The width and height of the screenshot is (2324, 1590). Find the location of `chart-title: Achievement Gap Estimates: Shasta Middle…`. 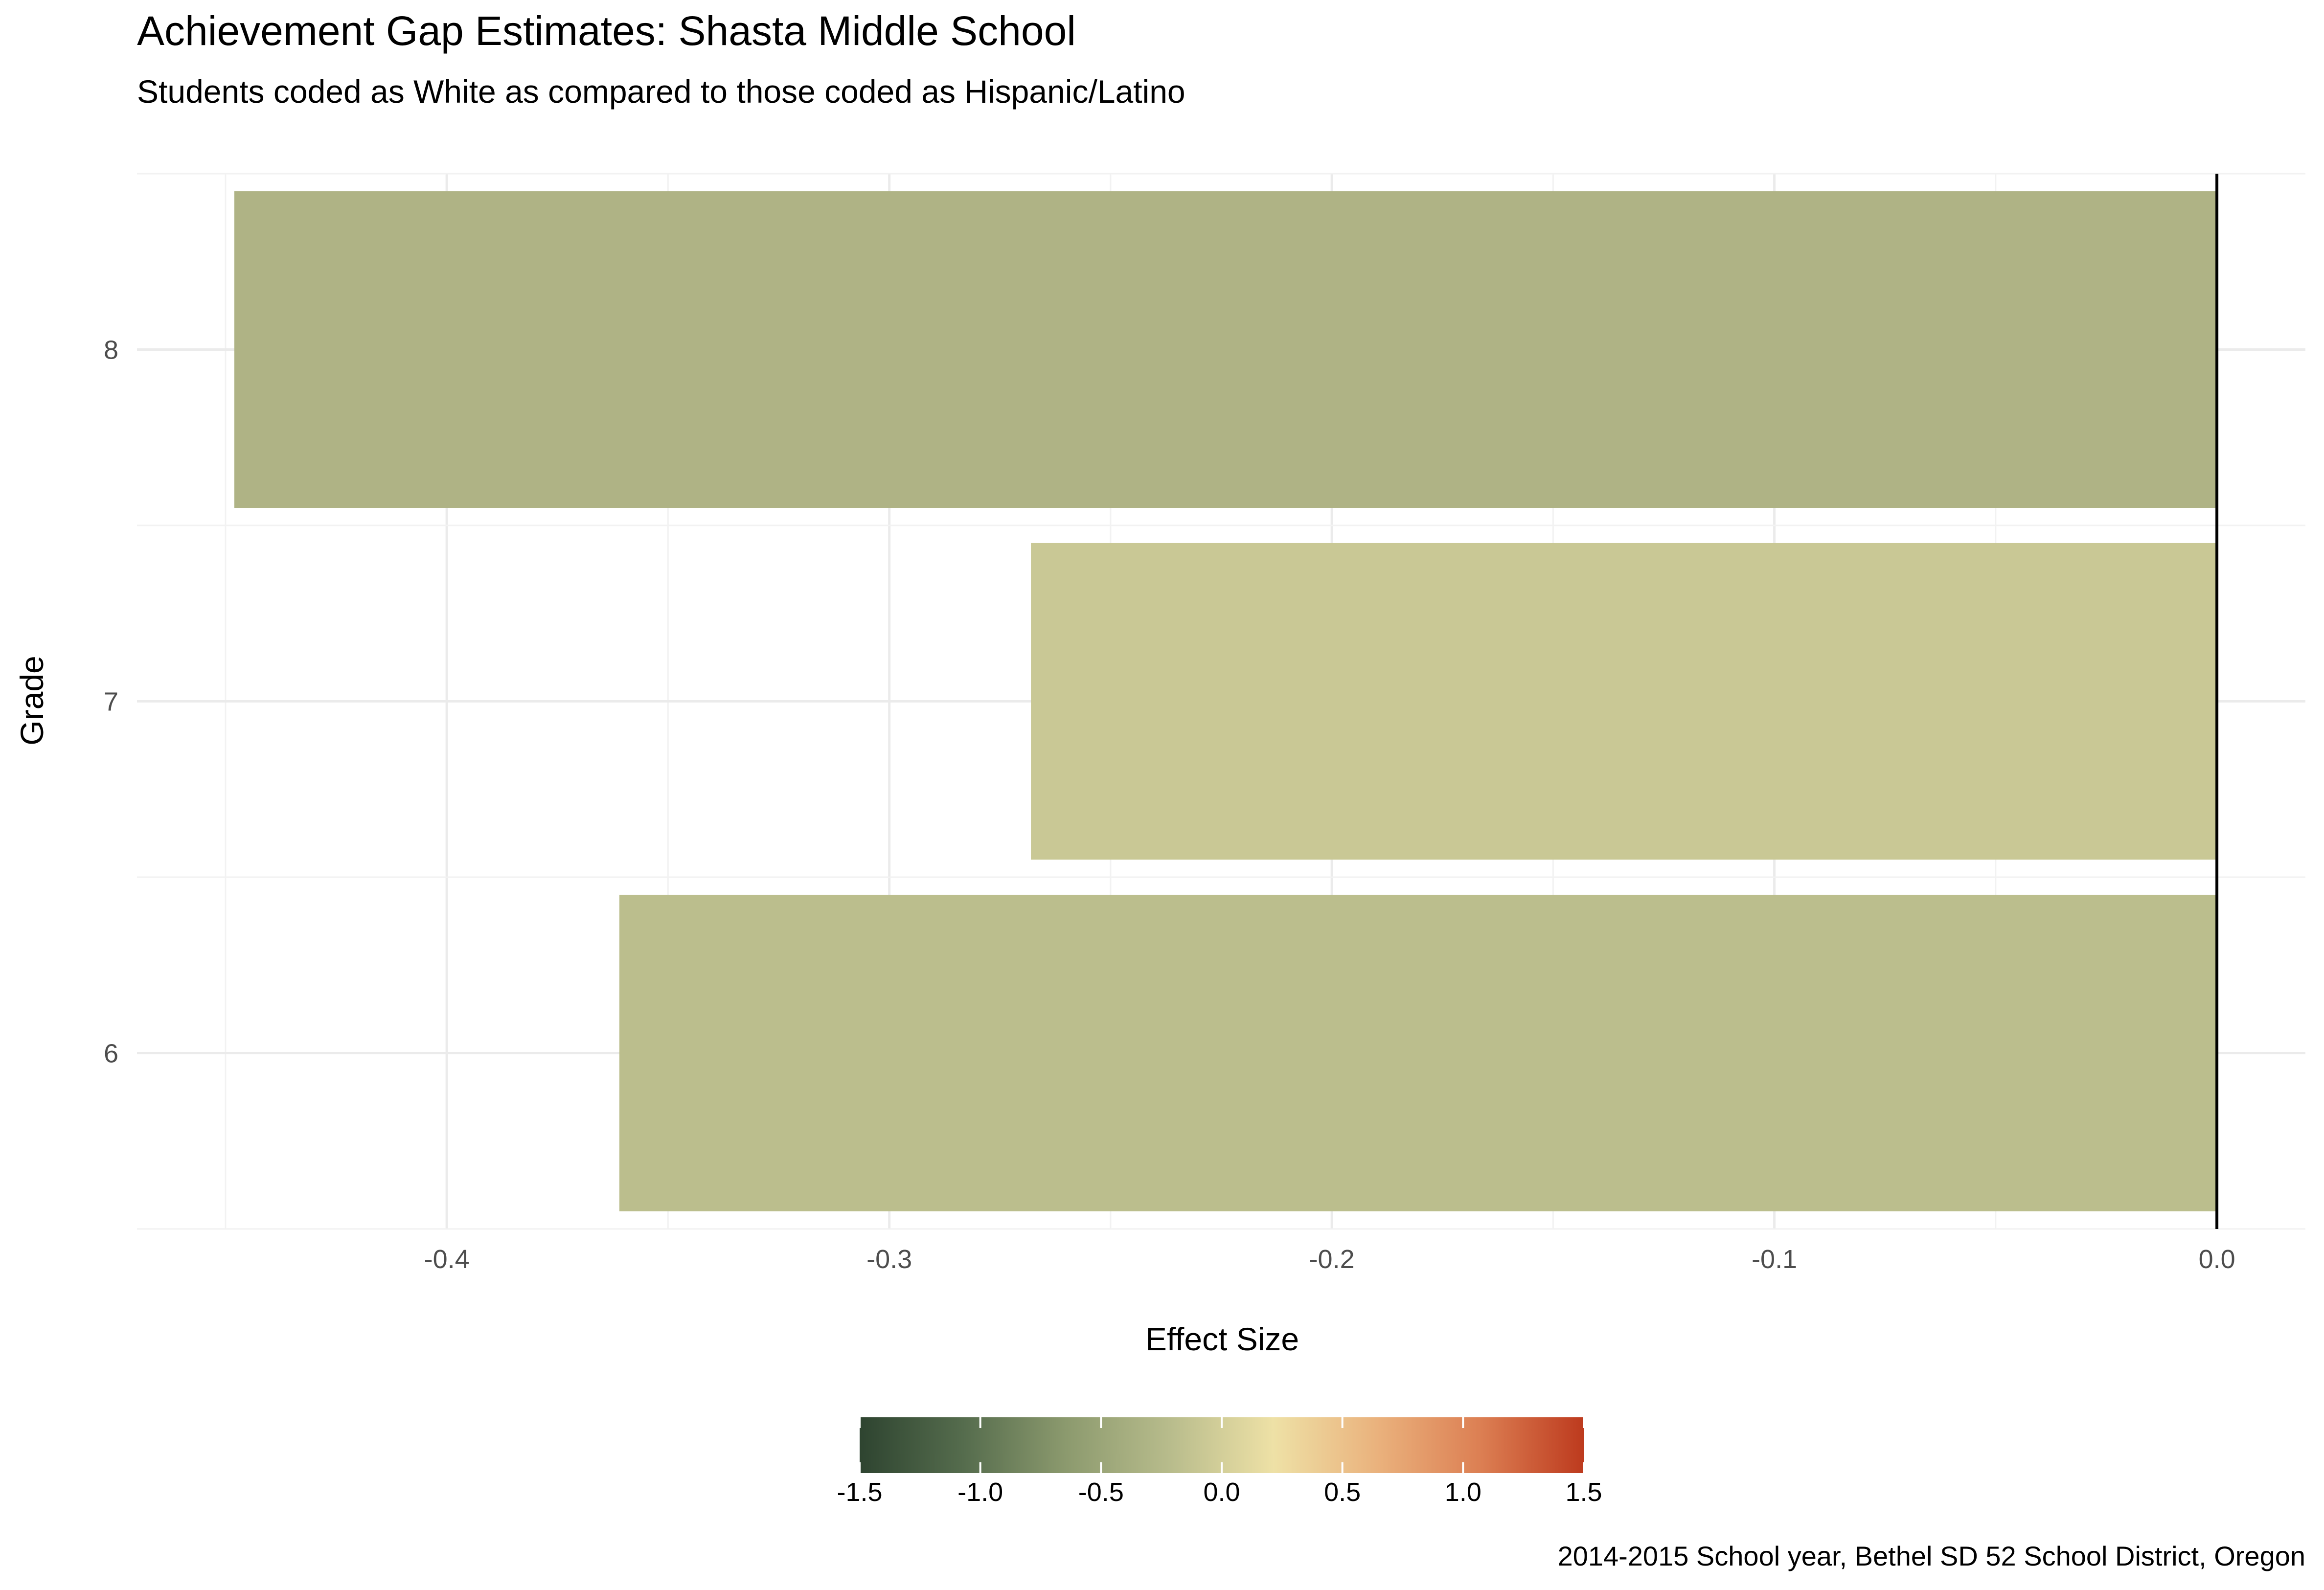

chart-title: Achievement Gap Estimates: Shasta Middle… is located at coordinates (606, 31).